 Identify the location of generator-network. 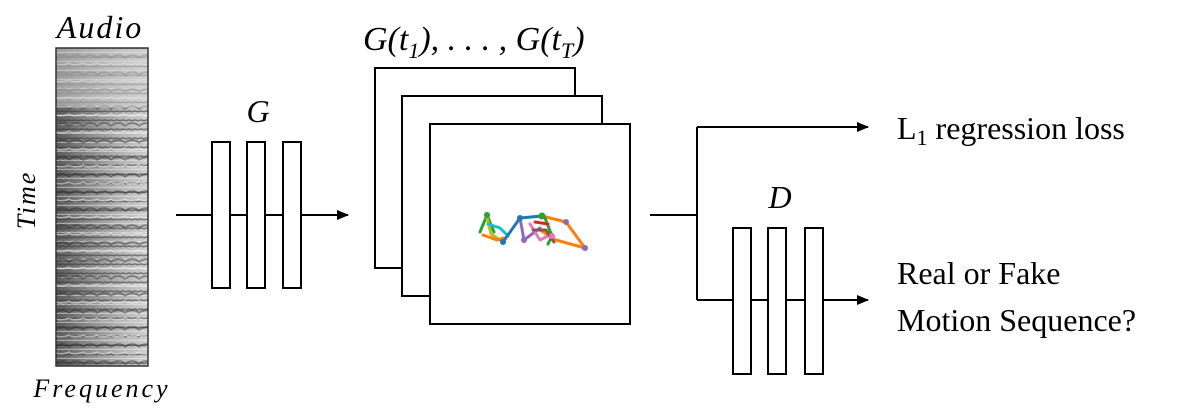
(256, 215).